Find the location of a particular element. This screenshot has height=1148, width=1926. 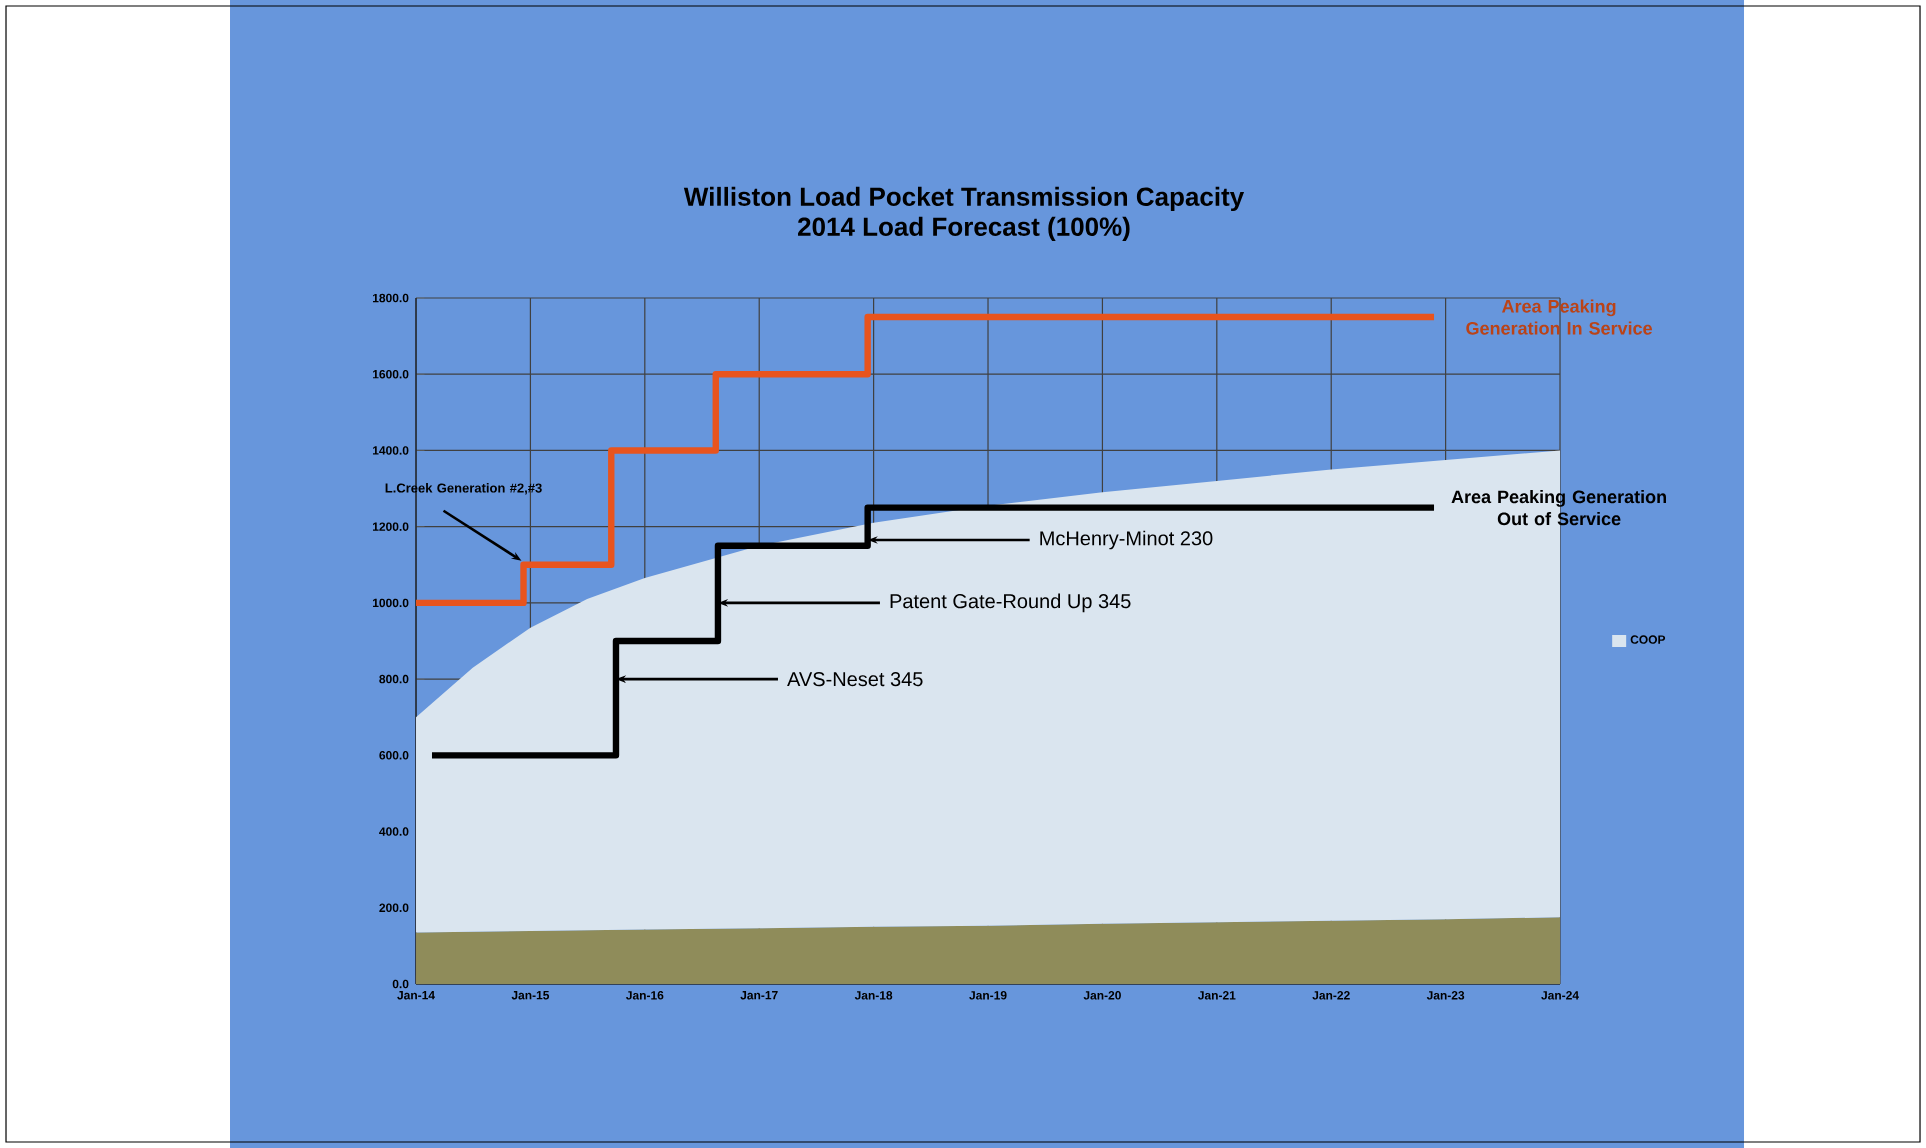

annotation: Patent Gate-Round Up 345 is located at coordinates (1010, 603).